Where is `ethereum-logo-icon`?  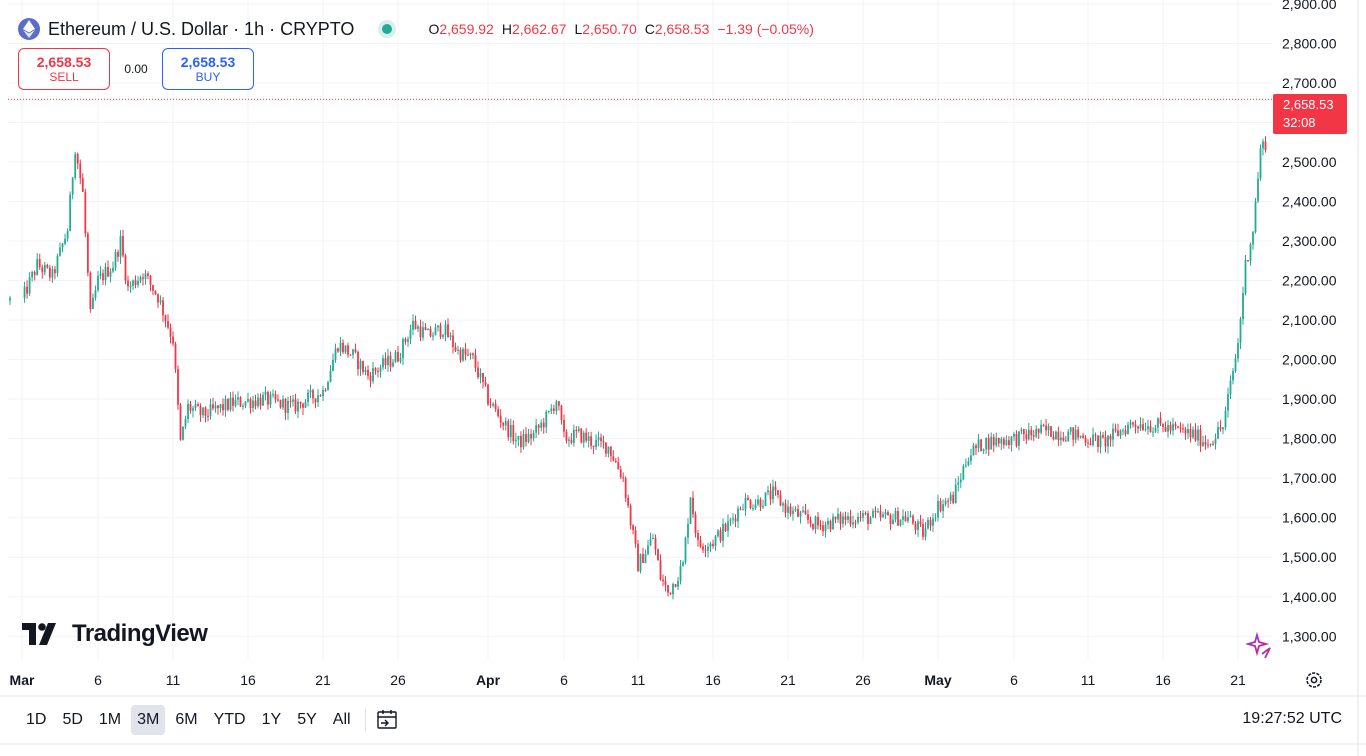 ethereum-logo-icon is located at coordinates (29, 29).